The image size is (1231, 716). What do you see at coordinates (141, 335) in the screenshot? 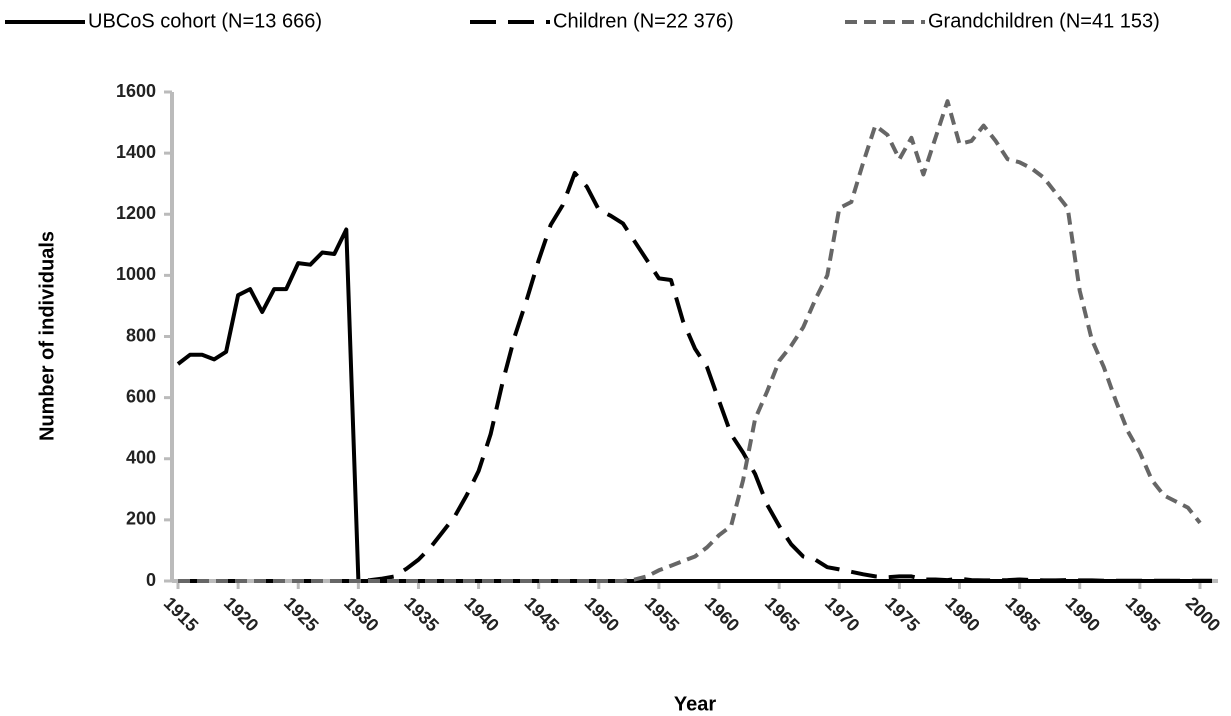
I see `y-tick-label: 800` at bounding box center [141, 335].